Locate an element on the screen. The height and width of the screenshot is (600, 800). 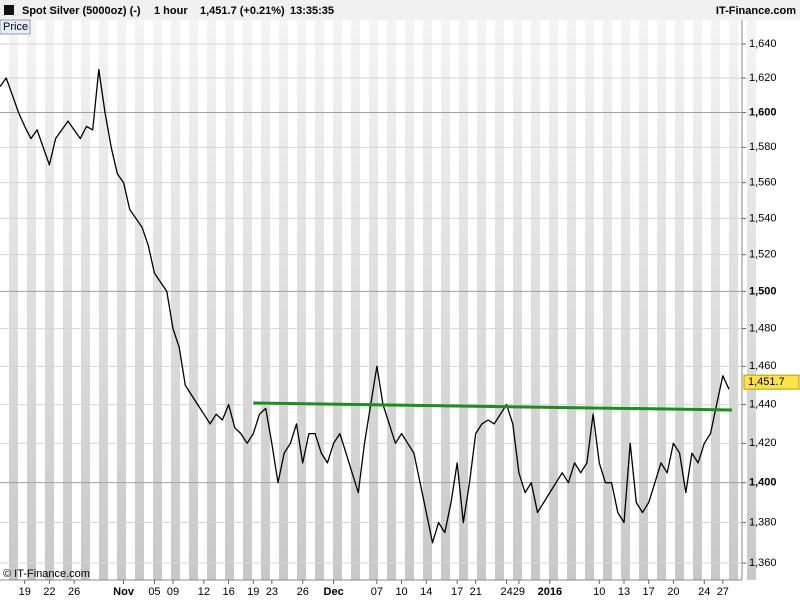
x-tick-label: 12 is located at coordinates (204, 592).